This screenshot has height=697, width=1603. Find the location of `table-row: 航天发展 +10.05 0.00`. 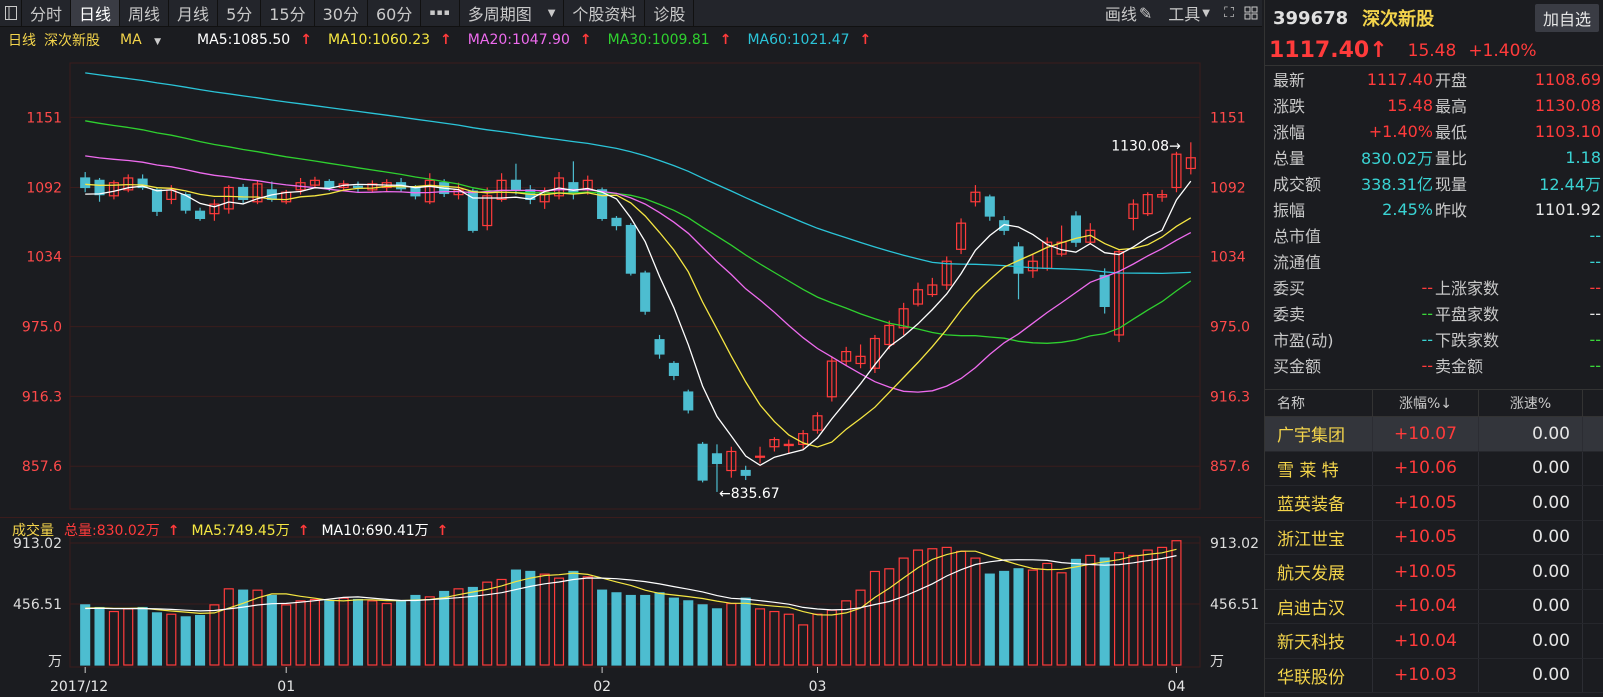

table-row: 航天发展 +10.05 0.00 is located at coordinates (1434, 572).